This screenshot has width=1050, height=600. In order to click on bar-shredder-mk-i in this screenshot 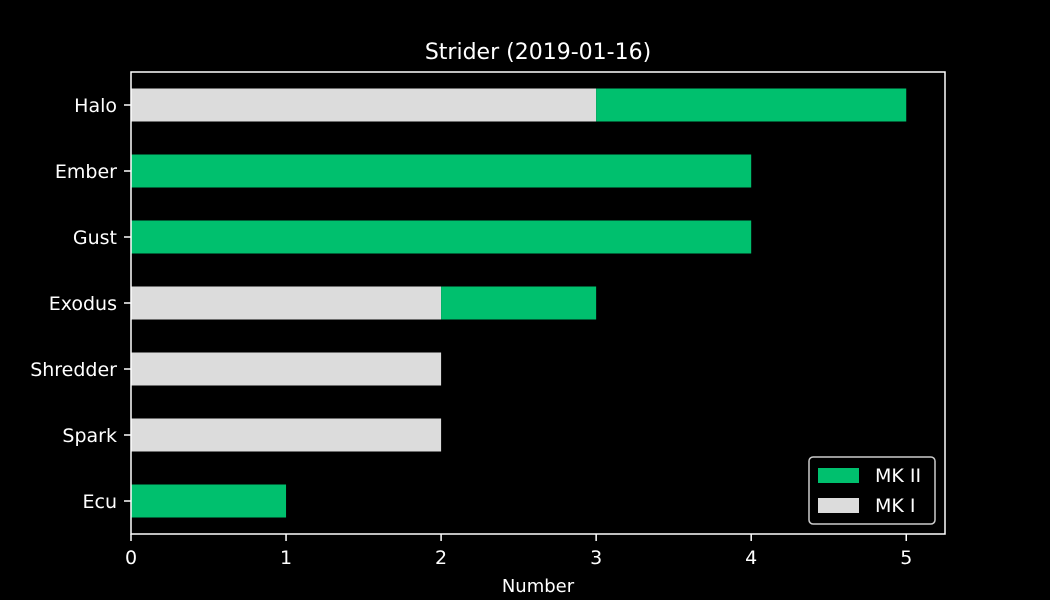, I will do `click(286, 369)`.